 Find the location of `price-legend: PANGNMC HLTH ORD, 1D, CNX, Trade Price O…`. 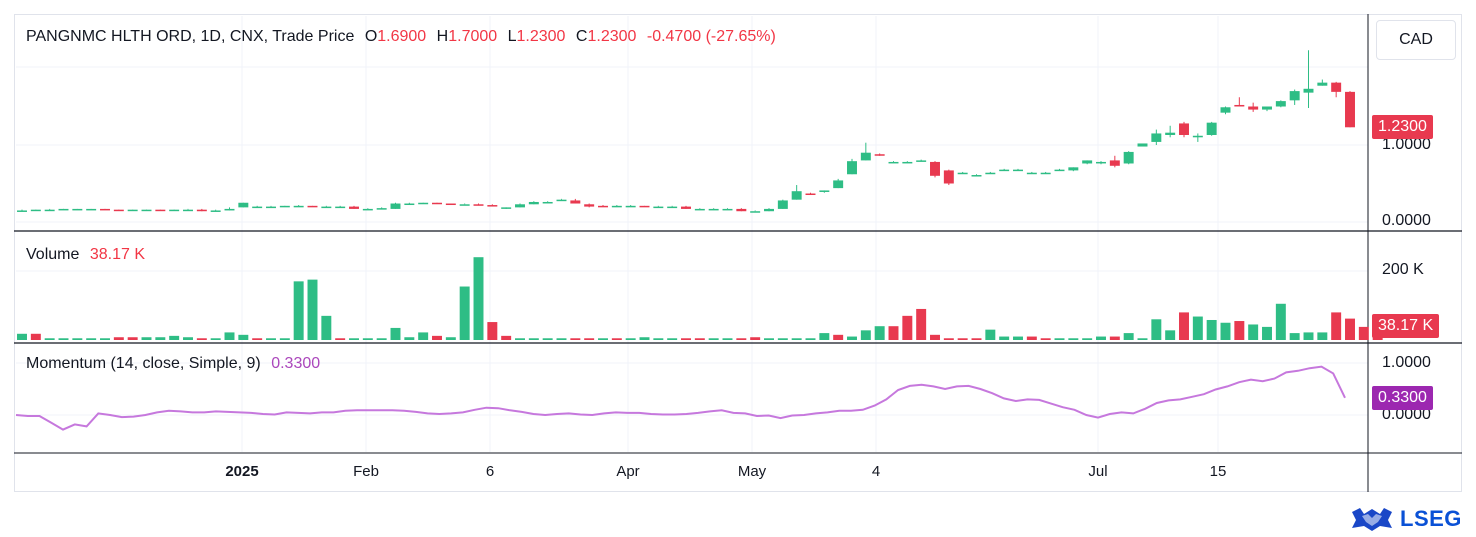

price-legend: PANGNMC HLTH ORD, 1D, CNX, Trade Price O… is located at coordinates (404, 37).